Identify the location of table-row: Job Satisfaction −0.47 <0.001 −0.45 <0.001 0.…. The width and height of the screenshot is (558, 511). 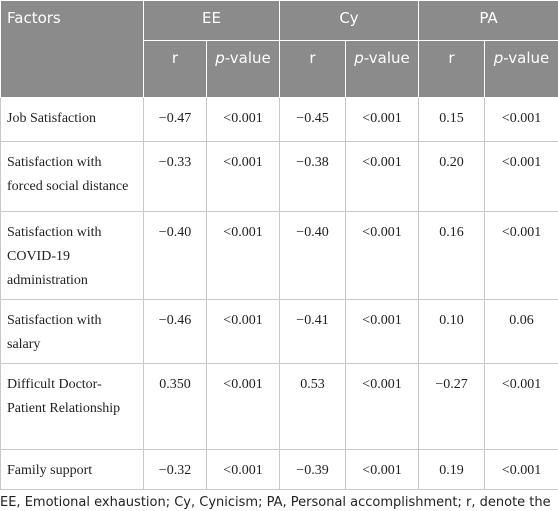
(279, 119).